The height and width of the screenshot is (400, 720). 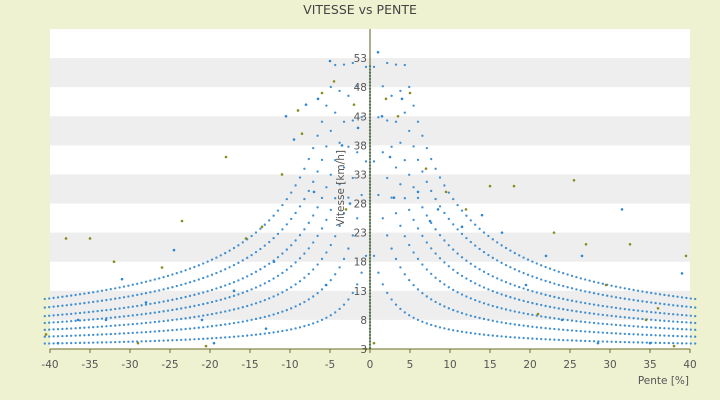 I want to click on x-tick-label: 35, so click(x=649, y=365).